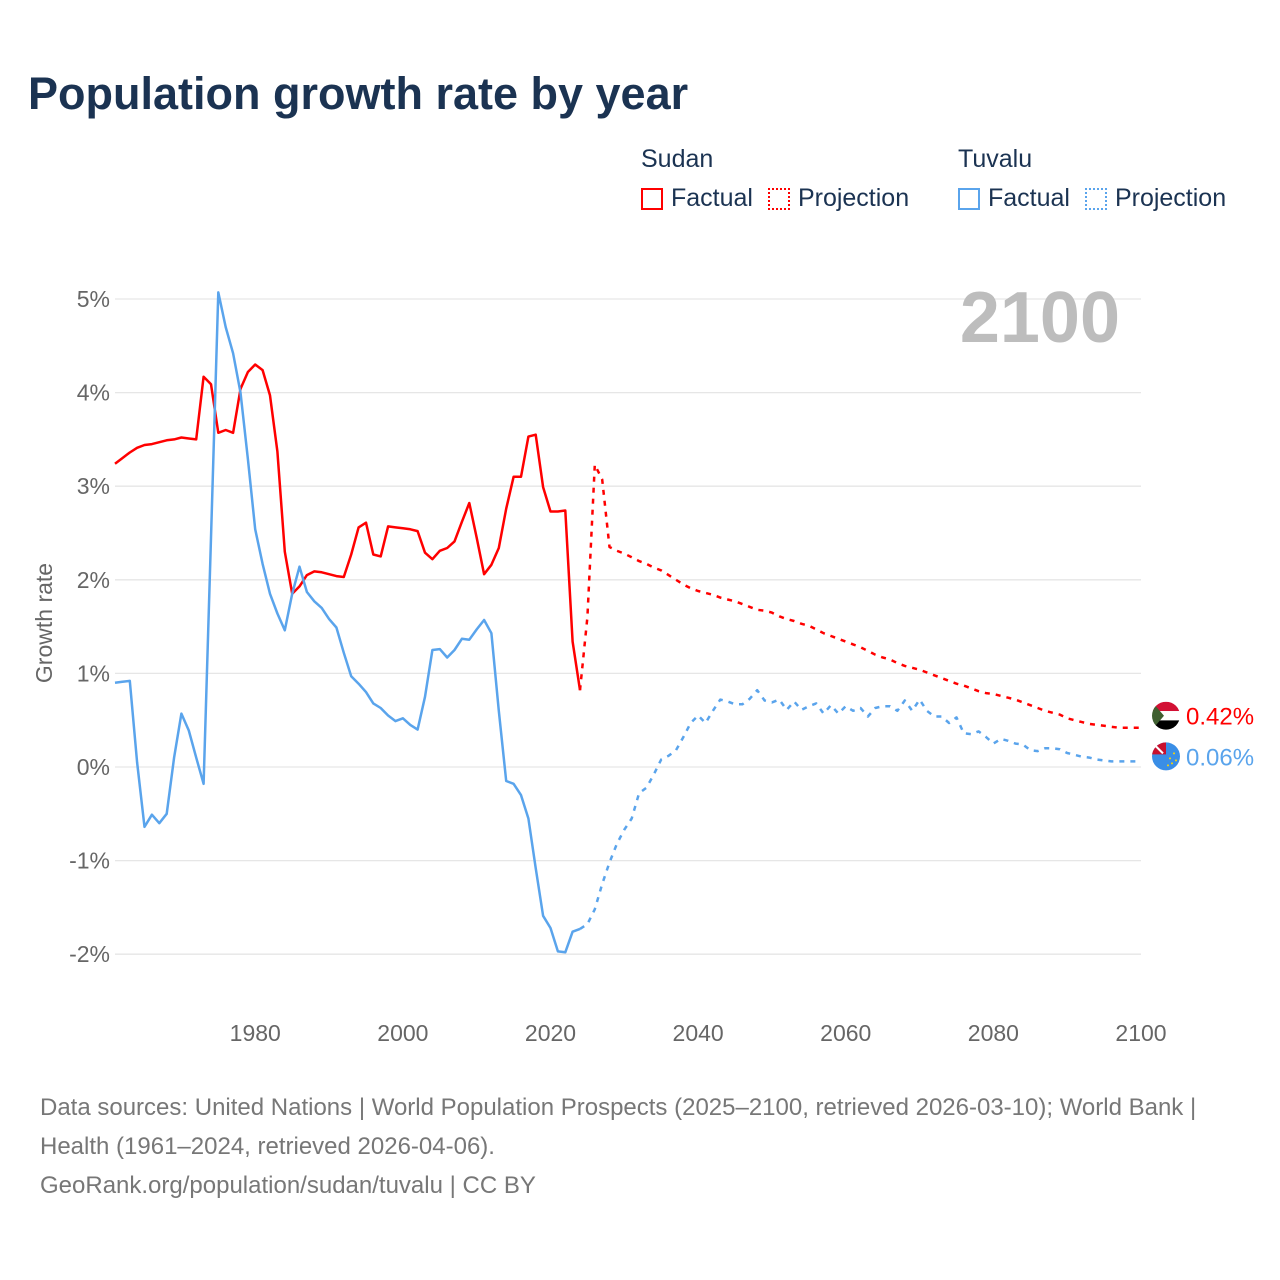 The height and width of the screenshot is (1280, 1280). Describe the element at coordinates (93, 299) in the screenshot. I see `y-tick-label: 5%` at that location.